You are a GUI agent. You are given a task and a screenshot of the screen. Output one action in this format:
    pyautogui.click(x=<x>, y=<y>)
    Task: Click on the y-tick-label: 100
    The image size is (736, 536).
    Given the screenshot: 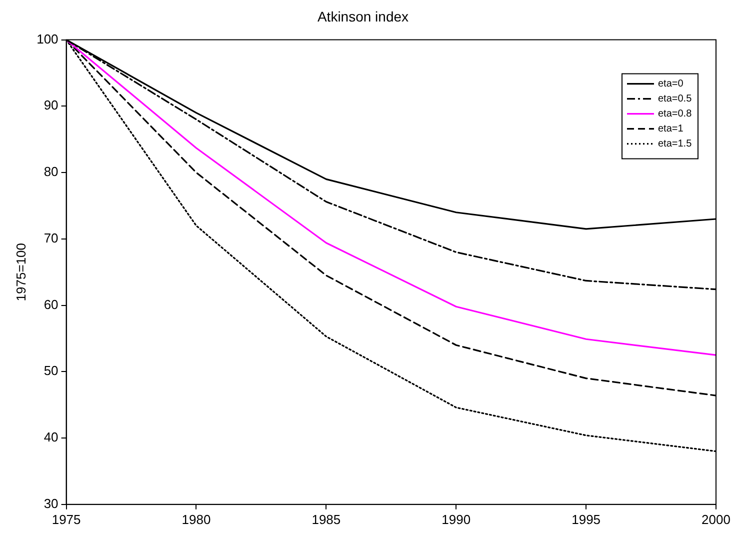 What is the action you would take?
    pyautogui.click(x=47, y=38)
    